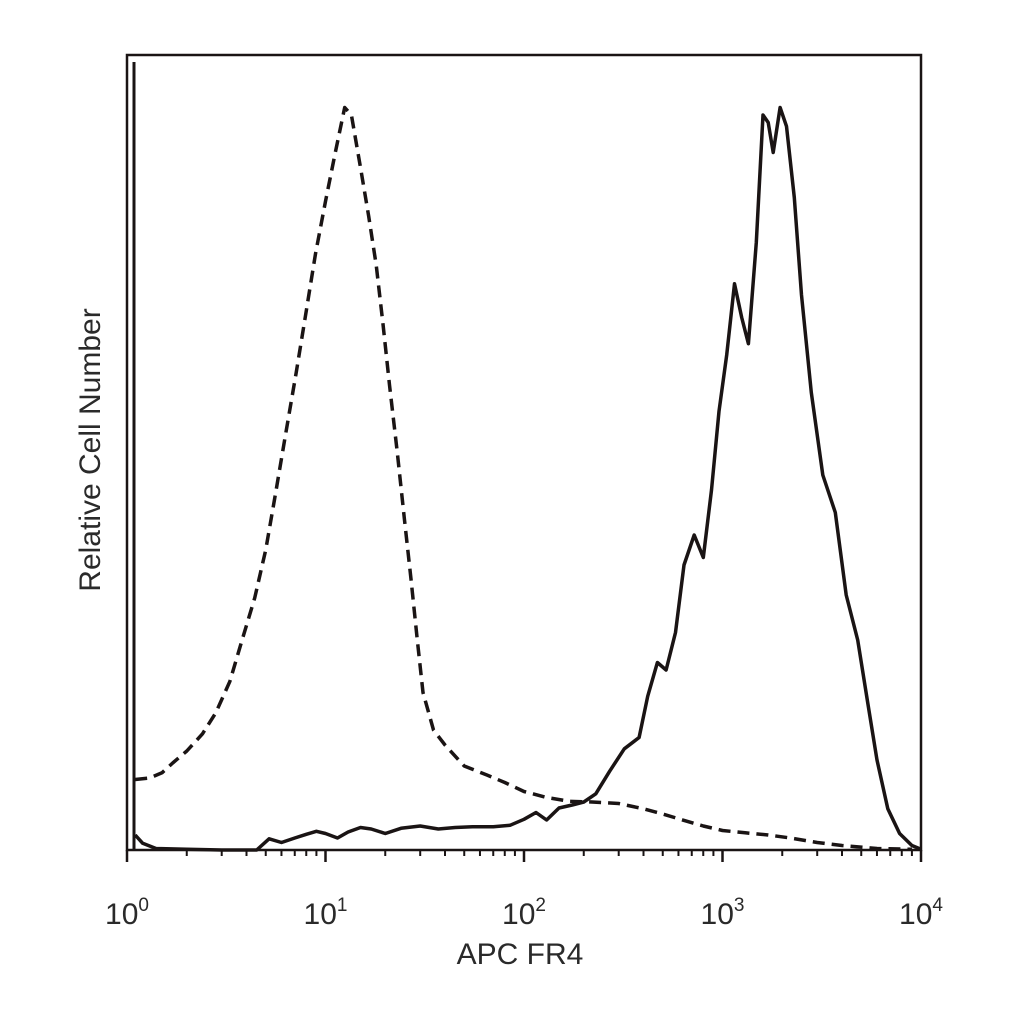 This screenshot has height=1029, width=1024. I want to click on x-tick-label: 10², so click(524, 913).